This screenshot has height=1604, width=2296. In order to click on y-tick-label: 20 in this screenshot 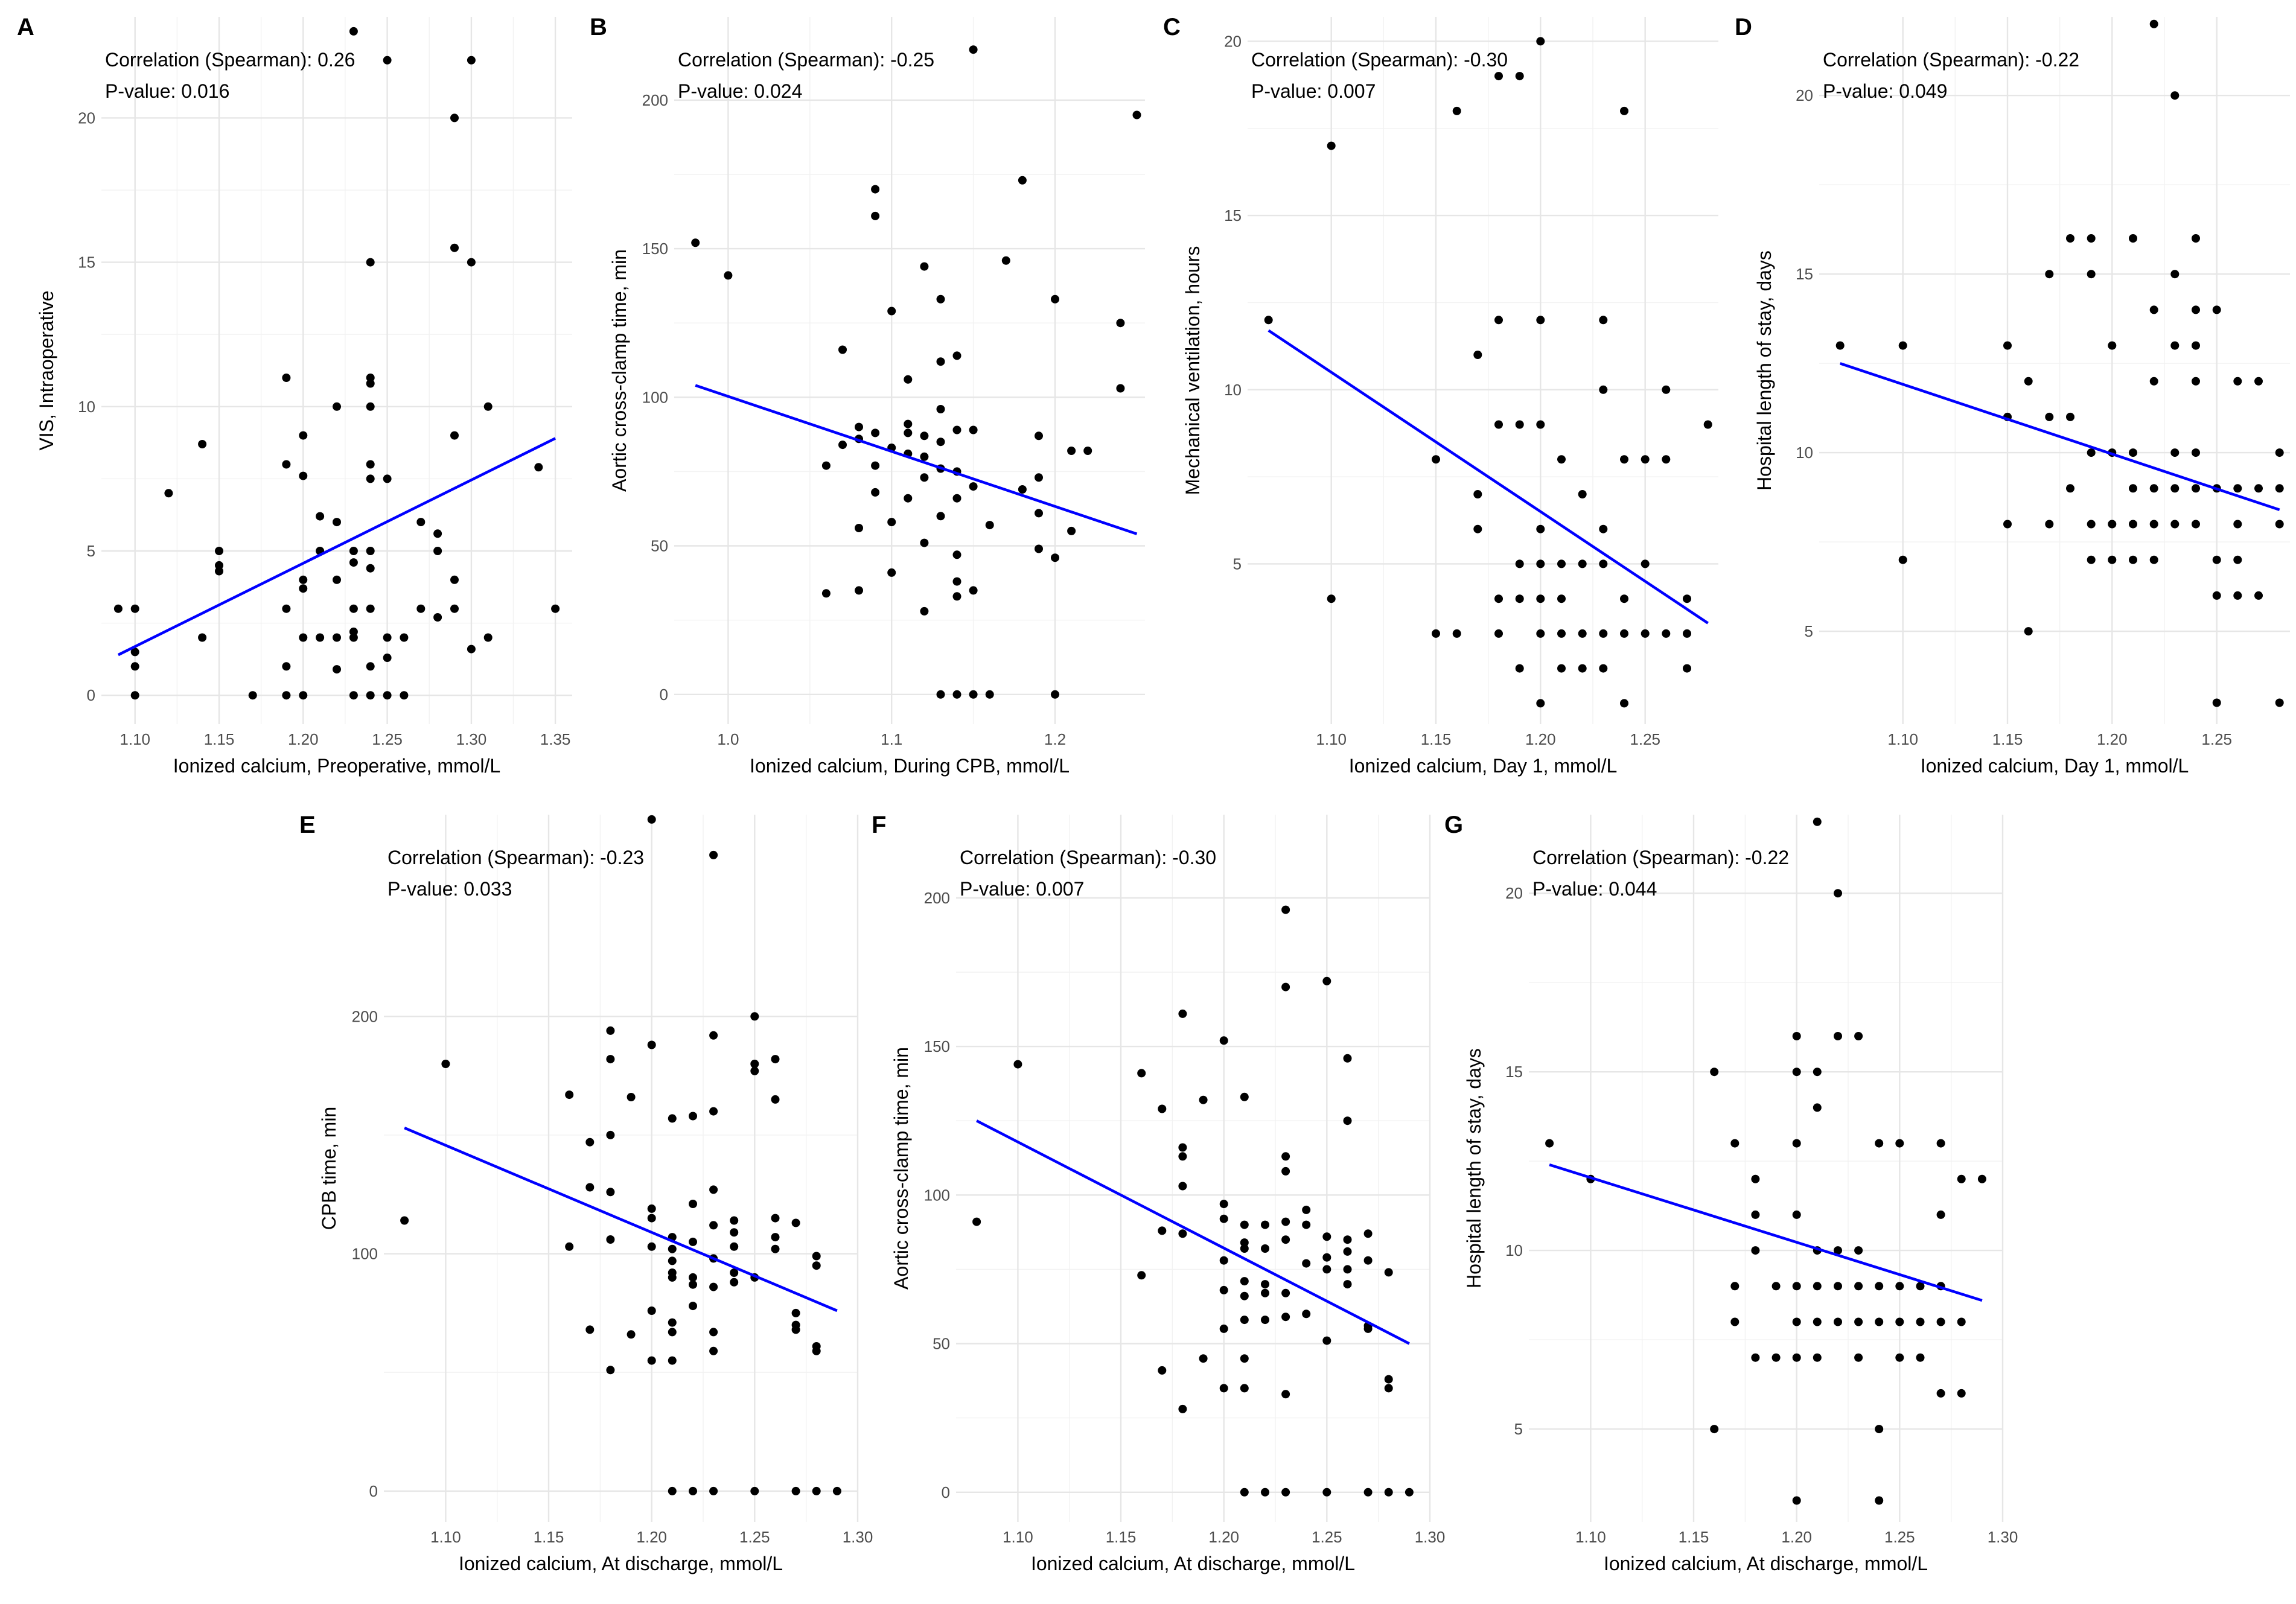, I will do `click(1804, 95)`.